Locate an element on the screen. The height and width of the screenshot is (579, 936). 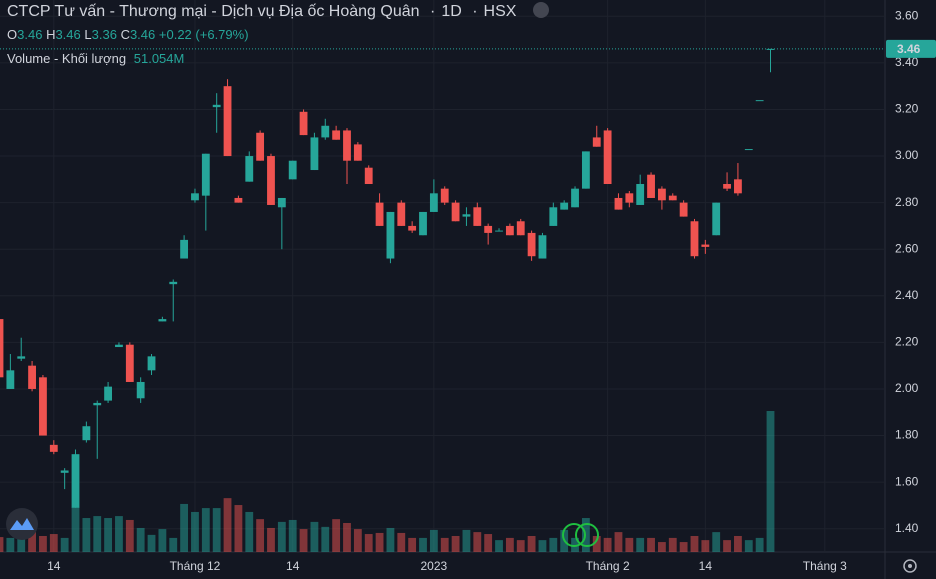
logo is located at coordinates (22, 524).